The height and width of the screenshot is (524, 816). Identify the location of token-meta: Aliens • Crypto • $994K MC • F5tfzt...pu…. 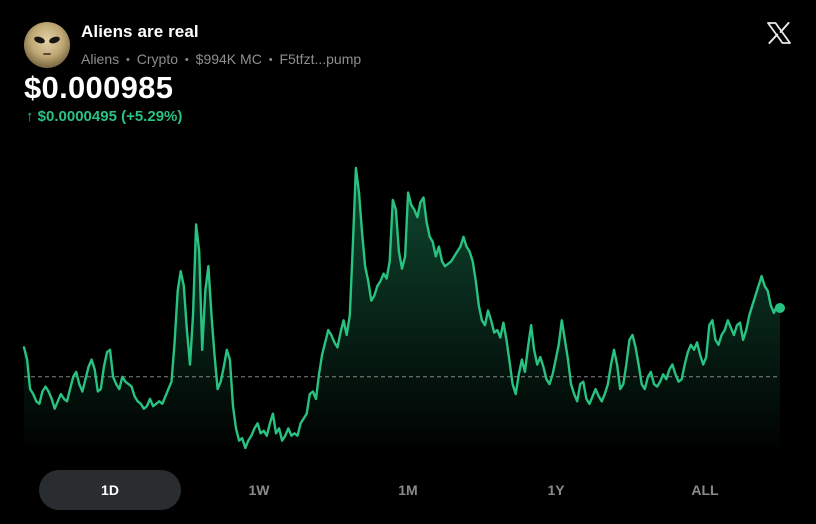
(221, 59).